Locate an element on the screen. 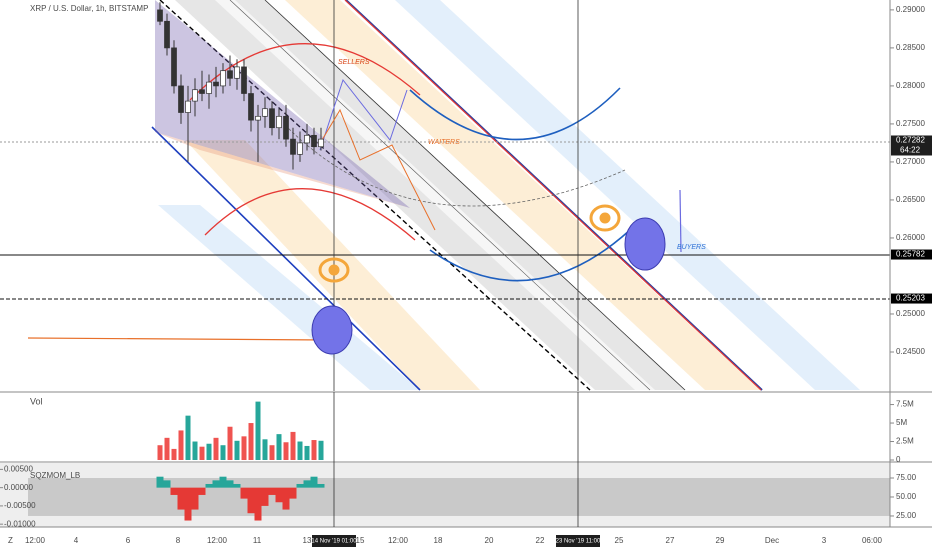 The width and height of the screenshot is (932, 550). y-tick-label: 0.27000 is located at coordinates (910, 161).